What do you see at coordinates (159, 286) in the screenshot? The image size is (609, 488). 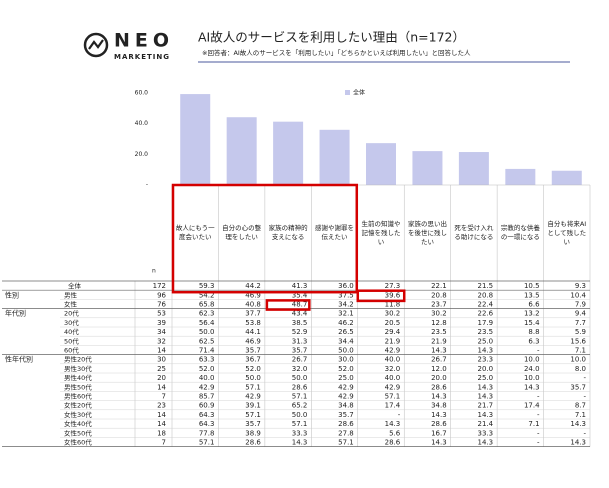 I see `row-n: 172` at bounding box center [159, 286].